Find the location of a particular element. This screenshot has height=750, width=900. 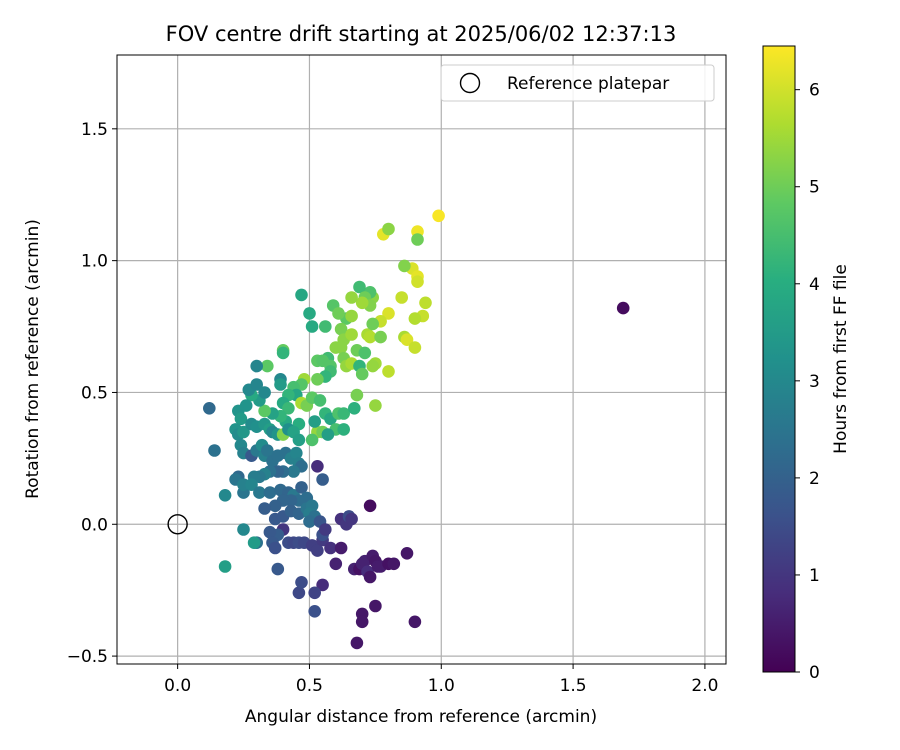

colorbar-label: Hours from first FF file is located at coordinates (841, 359).